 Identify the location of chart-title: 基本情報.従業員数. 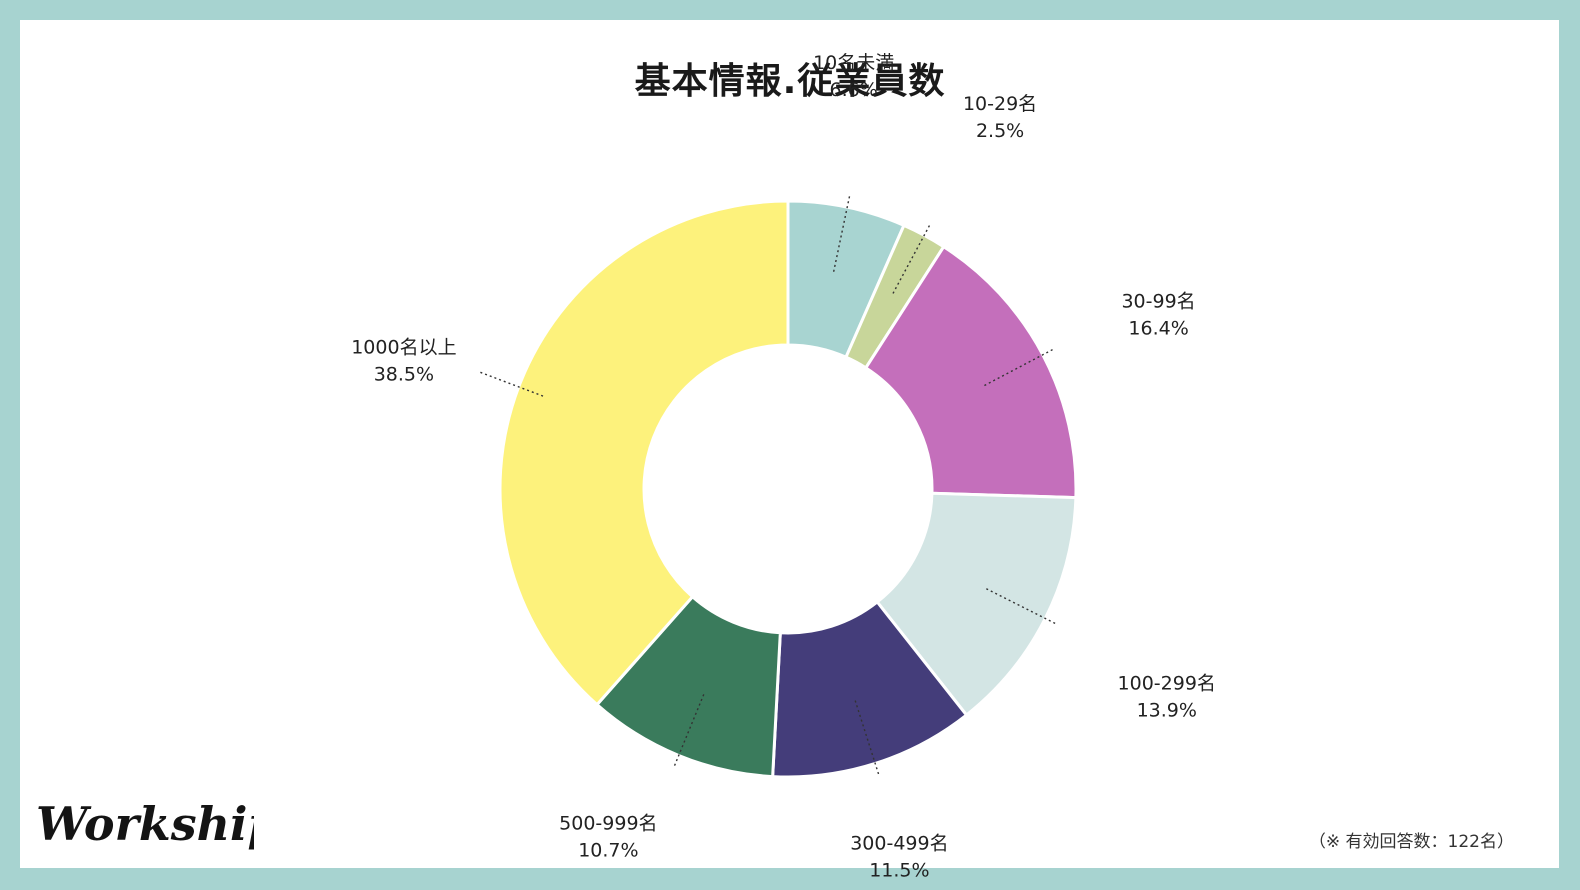
(790, 81).